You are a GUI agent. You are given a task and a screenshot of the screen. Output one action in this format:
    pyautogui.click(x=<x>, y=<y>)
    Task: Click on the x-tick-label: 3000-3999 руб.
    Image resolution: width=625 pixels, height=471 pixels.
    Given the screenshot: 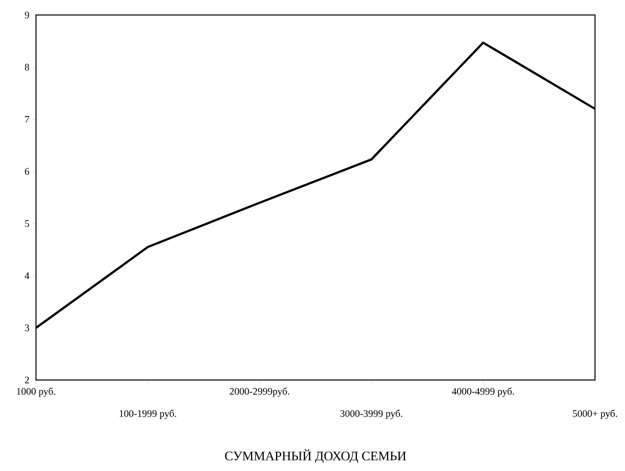 What is the action you would take?
    pyautogui.click(x=371, y=414)
    